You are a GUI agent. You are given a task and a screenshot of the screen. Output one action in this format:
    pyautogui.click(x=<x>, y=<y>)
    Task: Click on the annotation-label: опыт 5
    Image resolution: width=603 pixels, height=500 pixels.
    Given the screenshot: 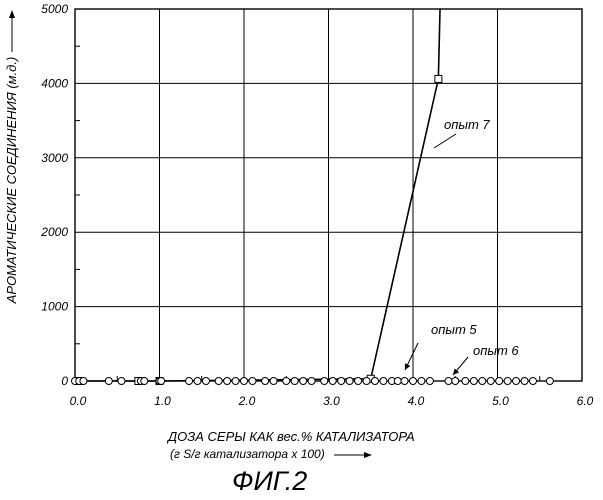 What is the action you would take?
    pyautogui.click(x=454, y=329)
    